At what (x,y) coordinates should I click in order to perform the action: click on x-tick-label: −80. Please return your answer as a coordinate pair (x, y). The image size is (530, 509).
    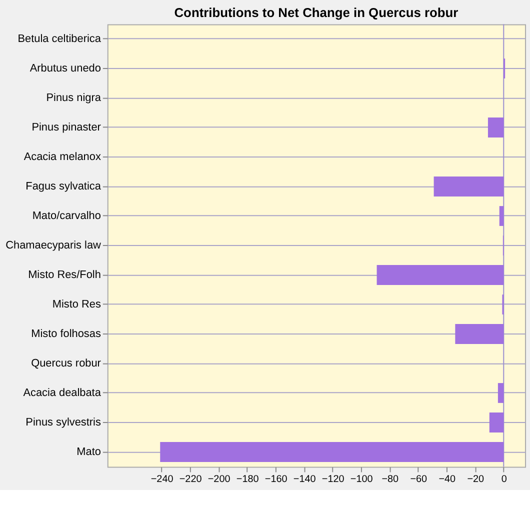
    Looking at the image, I should click on (391, 480).